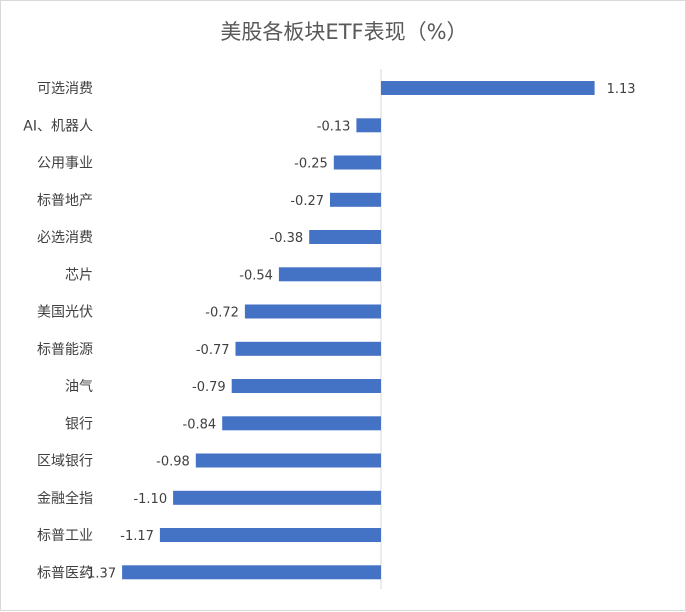  What do you see at coordinates (621, 89) in the screenshot?
I see `value-label-0: 1.13` at bounding box center [621, 89].